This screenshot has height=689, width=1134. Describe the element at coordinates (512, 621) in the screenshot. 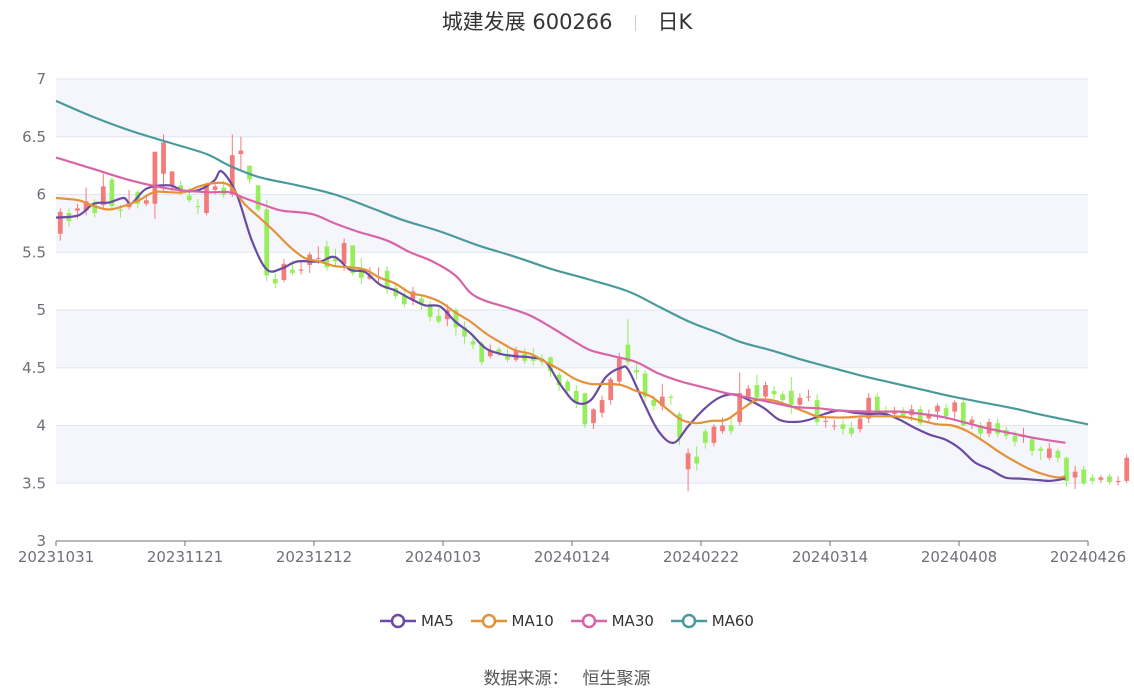

I see `legend-item-ma10: MA10` at that location.